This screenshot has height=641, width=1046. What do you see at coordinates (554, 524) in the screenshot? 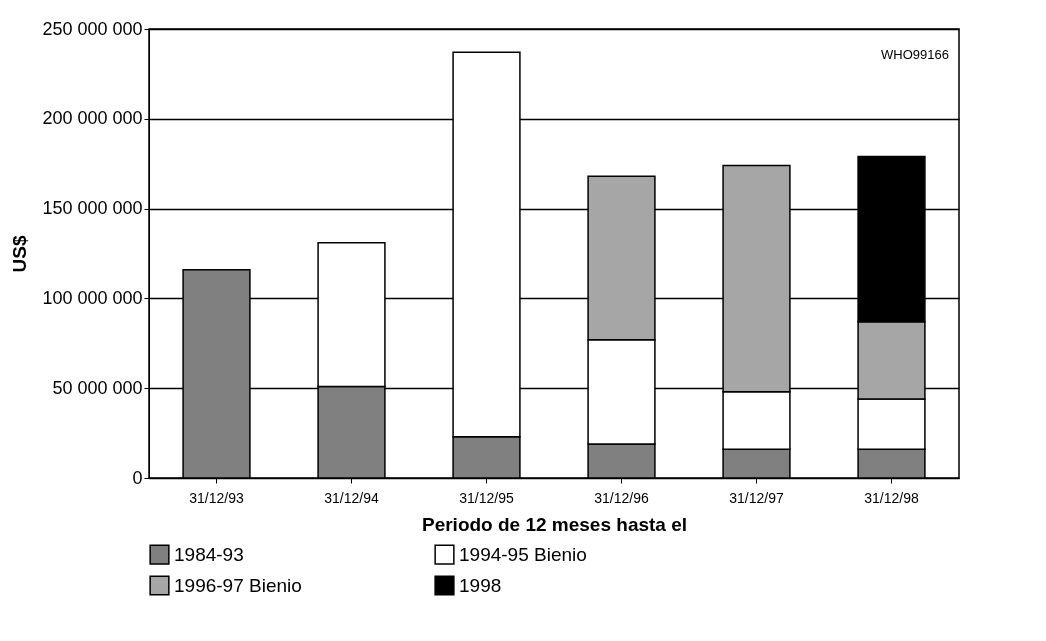
I see `x-axis-title: Periodo de 12 meses hasta el` at bounding box center [554, 524].